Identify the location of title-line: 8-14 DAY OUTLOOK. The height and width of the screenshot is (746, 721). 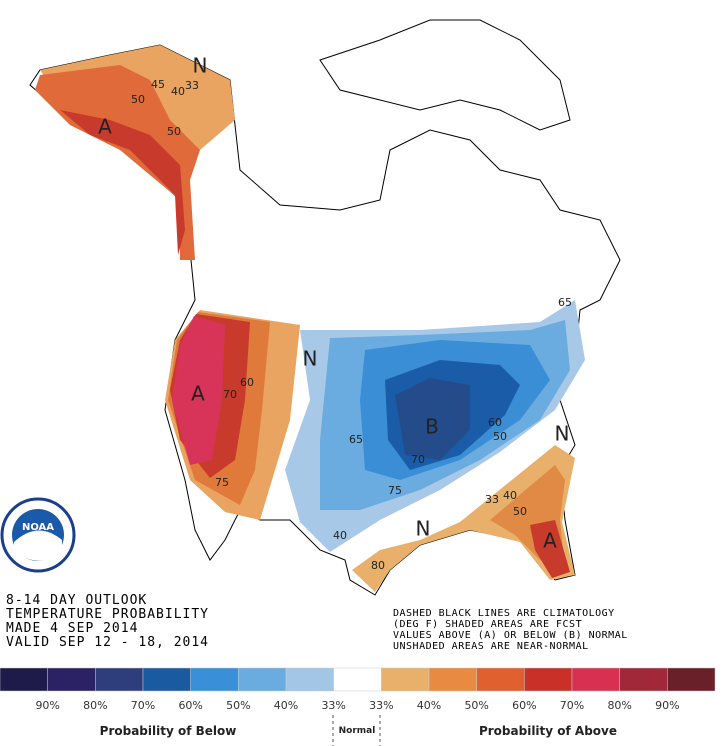
(76, 600).